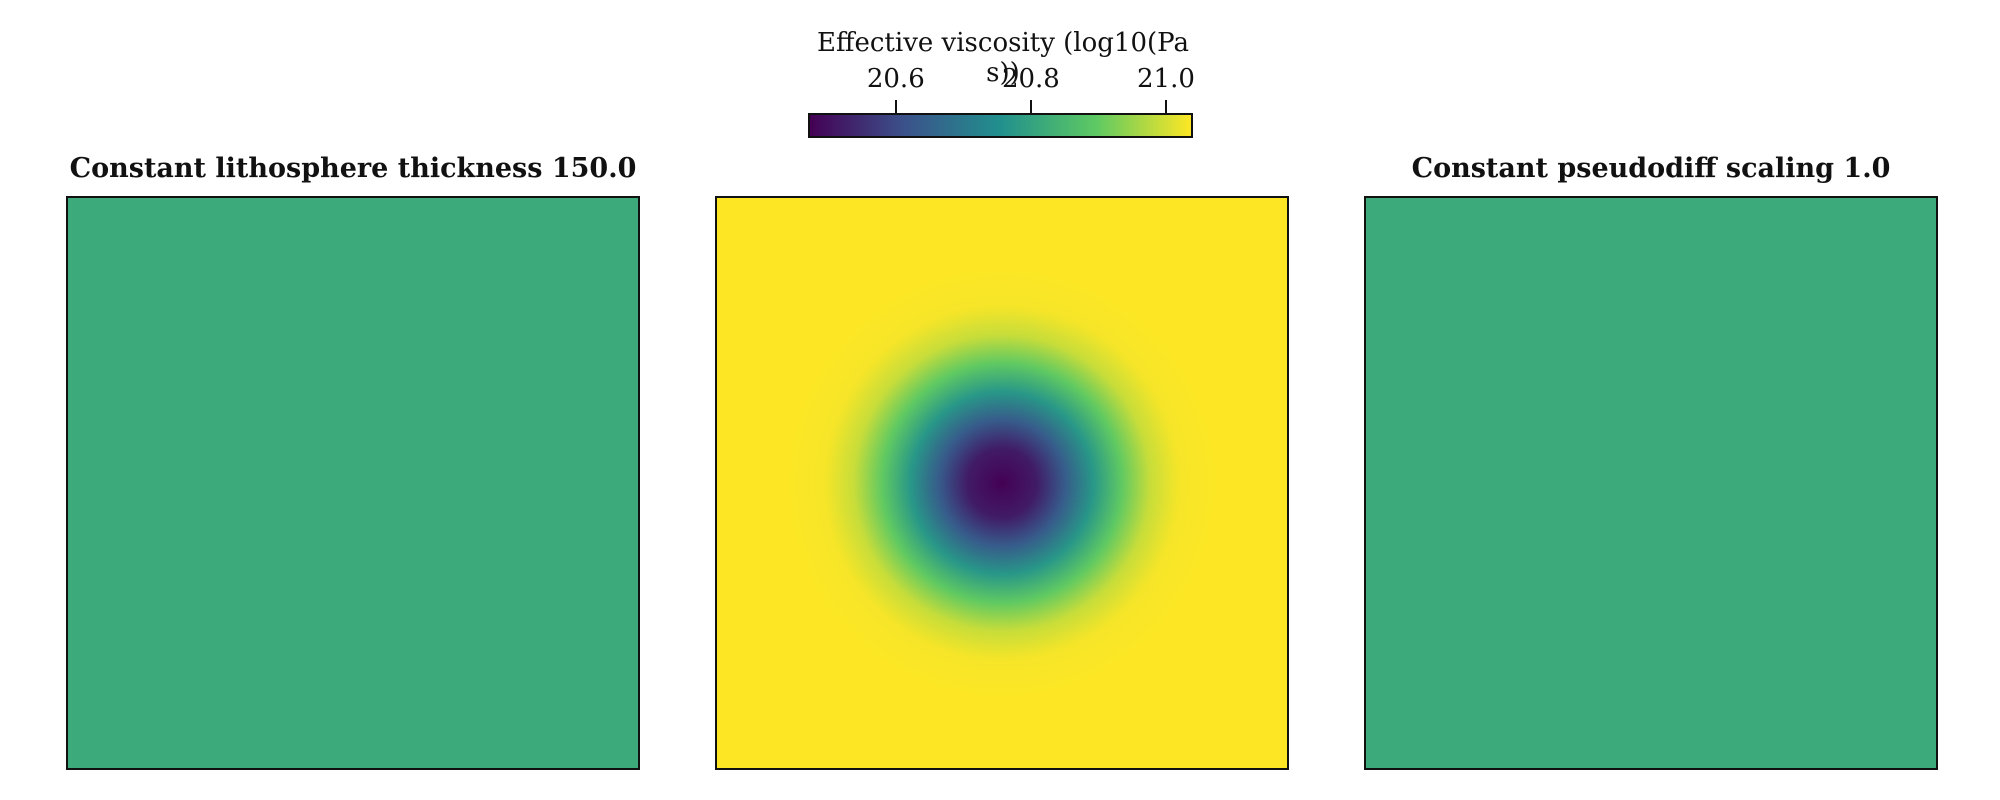 Image resolution: width=2000 pixels, height=800 pixels. I want to click on colorbar, so click(1000, 125).